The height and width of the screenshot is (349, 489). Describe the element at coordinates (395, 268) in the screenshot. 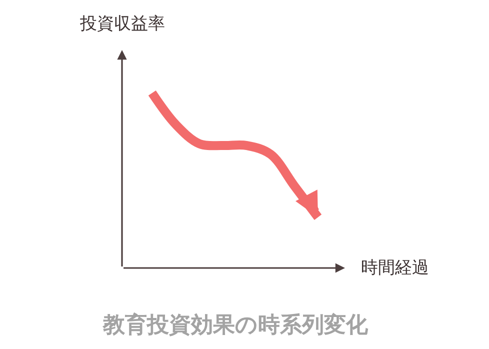

I see `x-axis-title: 時間経過` at that location.